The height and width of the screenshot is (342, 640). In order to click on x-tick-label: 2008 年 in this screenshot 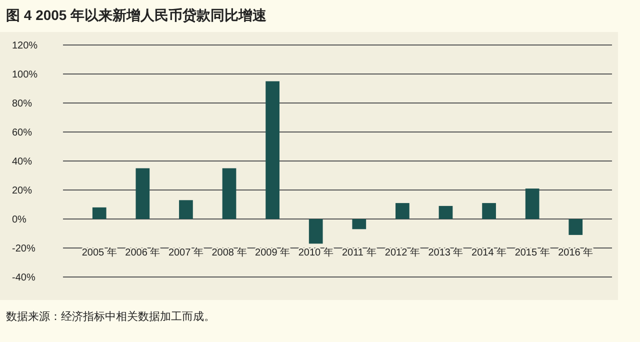, I will do `click(229, 252)`.